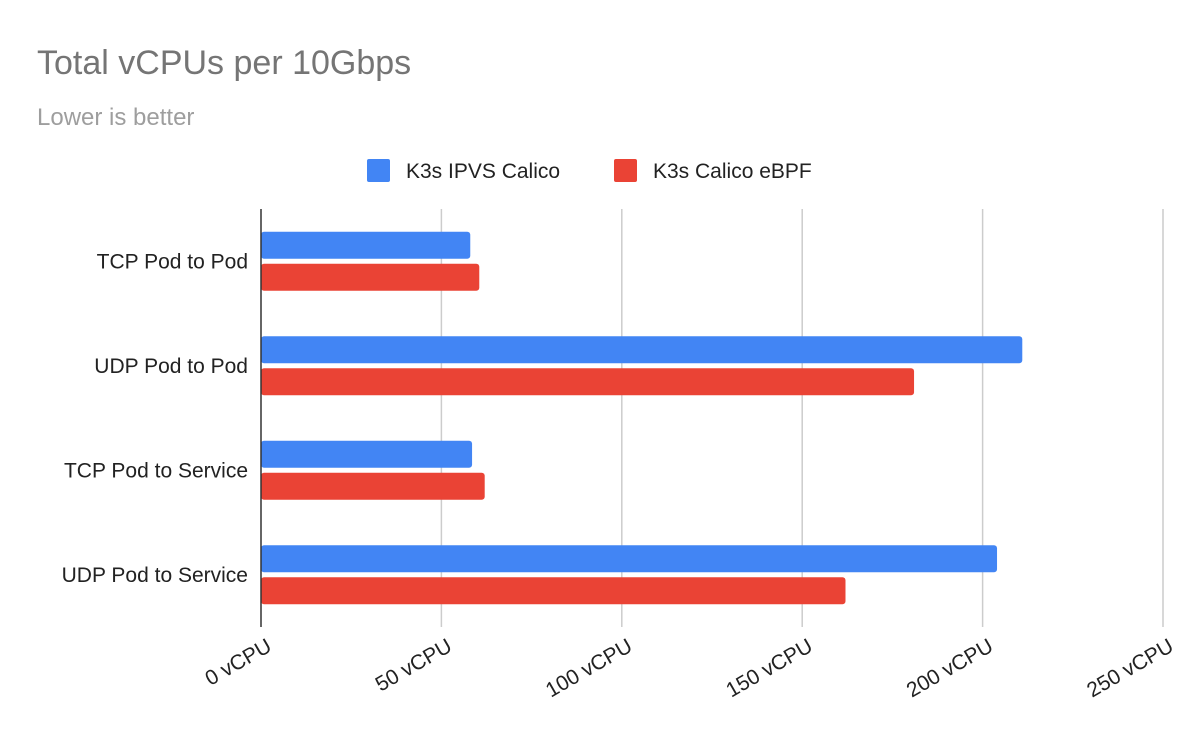 The image size is (1200, 742). What do you see at coordinates (589, 668) in the screenshot?
I see `x-tick-label: 100 vCPU` at bounding box center [589, 668].